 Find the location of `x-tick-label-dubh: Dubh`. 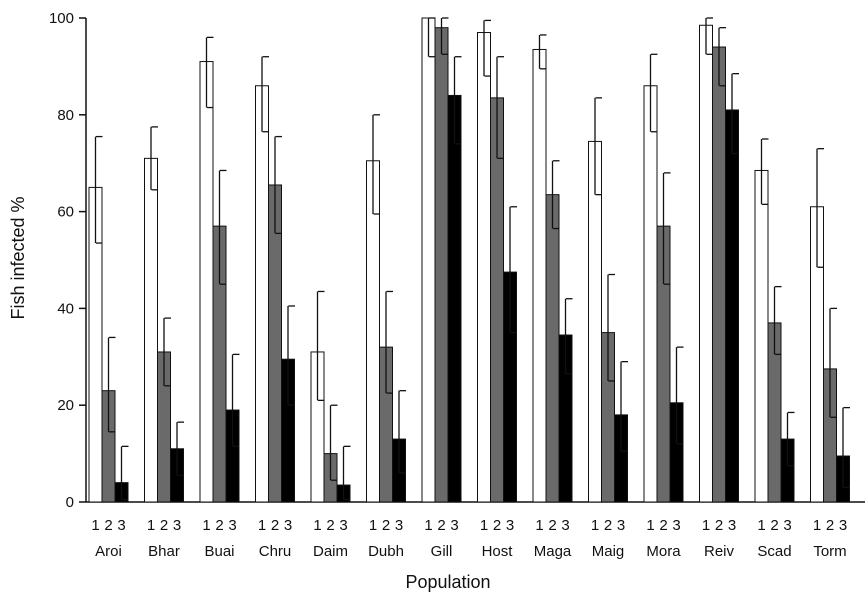

x-tick-label-dubh: Dubh is located at coordinates (386, 551).